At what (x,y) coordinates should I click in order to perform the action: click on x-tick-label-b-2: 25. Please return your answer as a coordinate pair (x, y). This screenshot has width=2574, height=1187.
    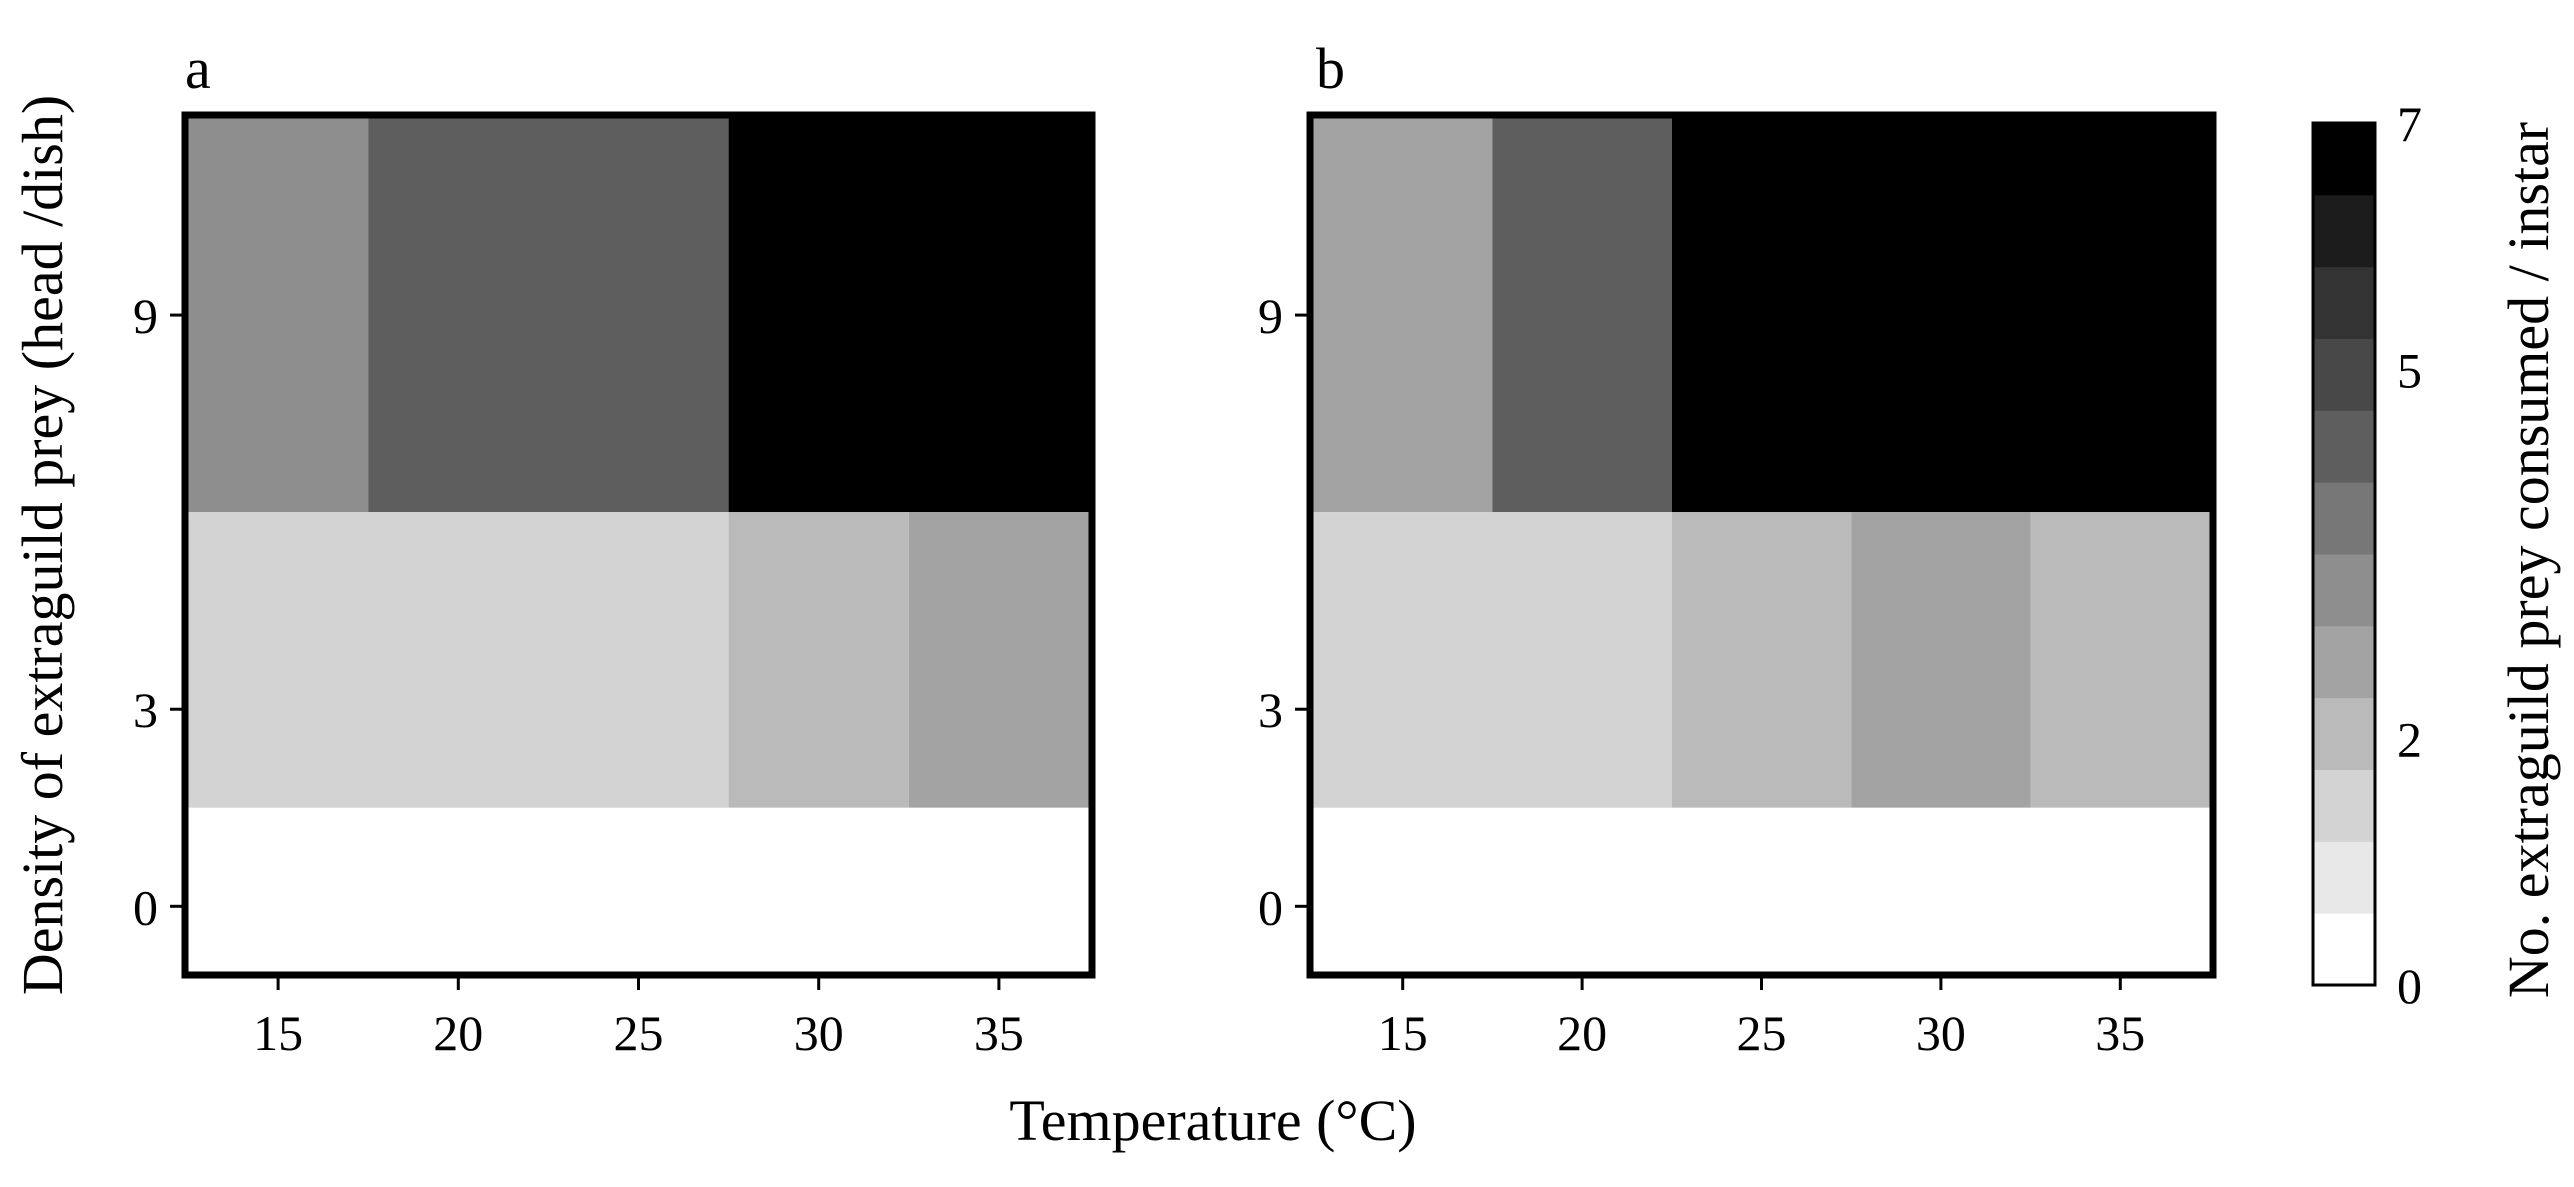
    Looking at the image, I should click on (1762, 1033).